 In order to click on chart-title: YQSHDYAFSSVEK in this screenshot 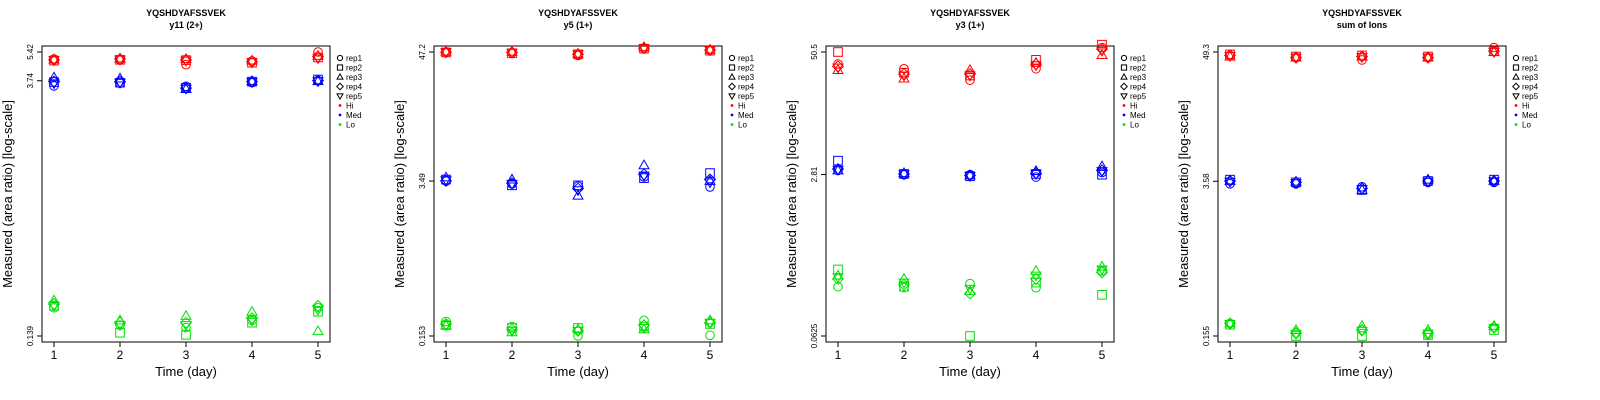, I will do `click(1362, 13)`.